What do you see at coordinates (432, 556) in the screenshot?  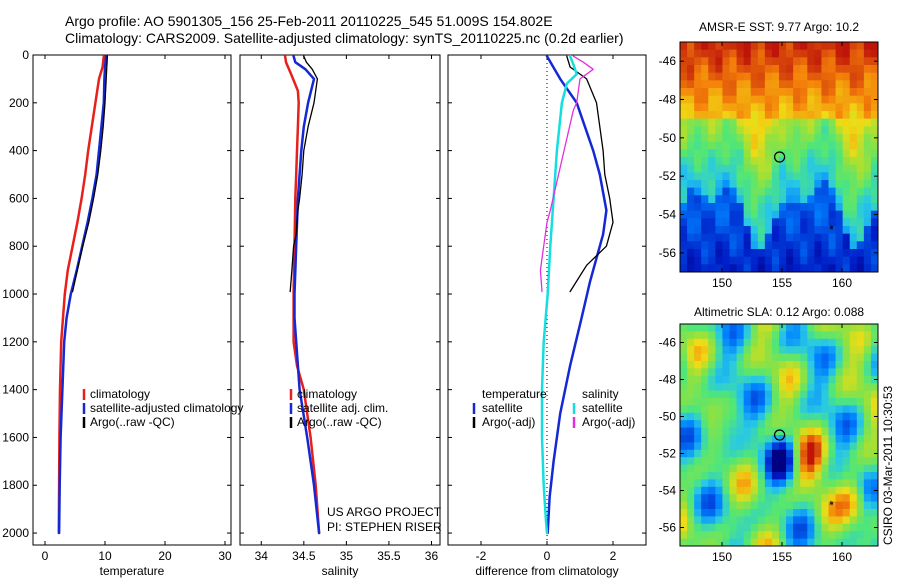 I see `x-tick-label: 36` at bounding box center [432, 556].